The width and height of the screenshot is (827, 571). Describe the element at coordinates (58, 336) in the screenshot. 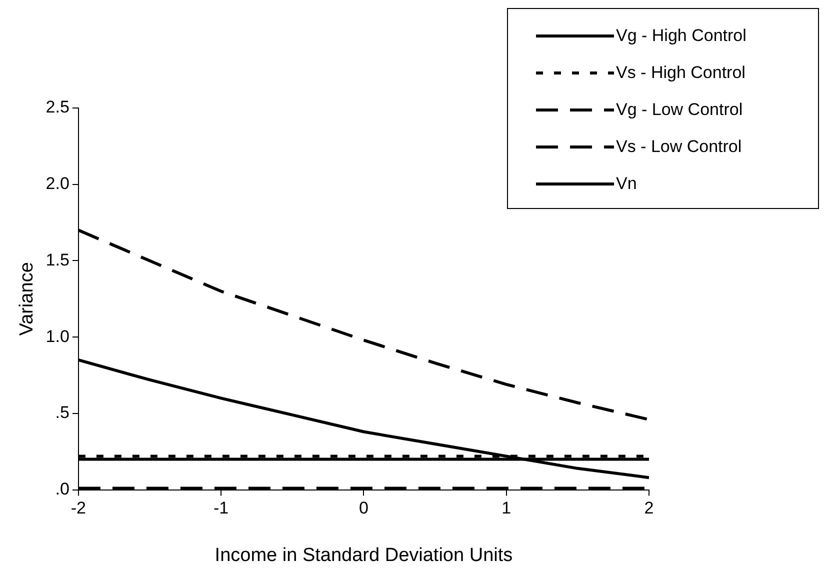

I see `y-tick-label: 1.0` at that location.